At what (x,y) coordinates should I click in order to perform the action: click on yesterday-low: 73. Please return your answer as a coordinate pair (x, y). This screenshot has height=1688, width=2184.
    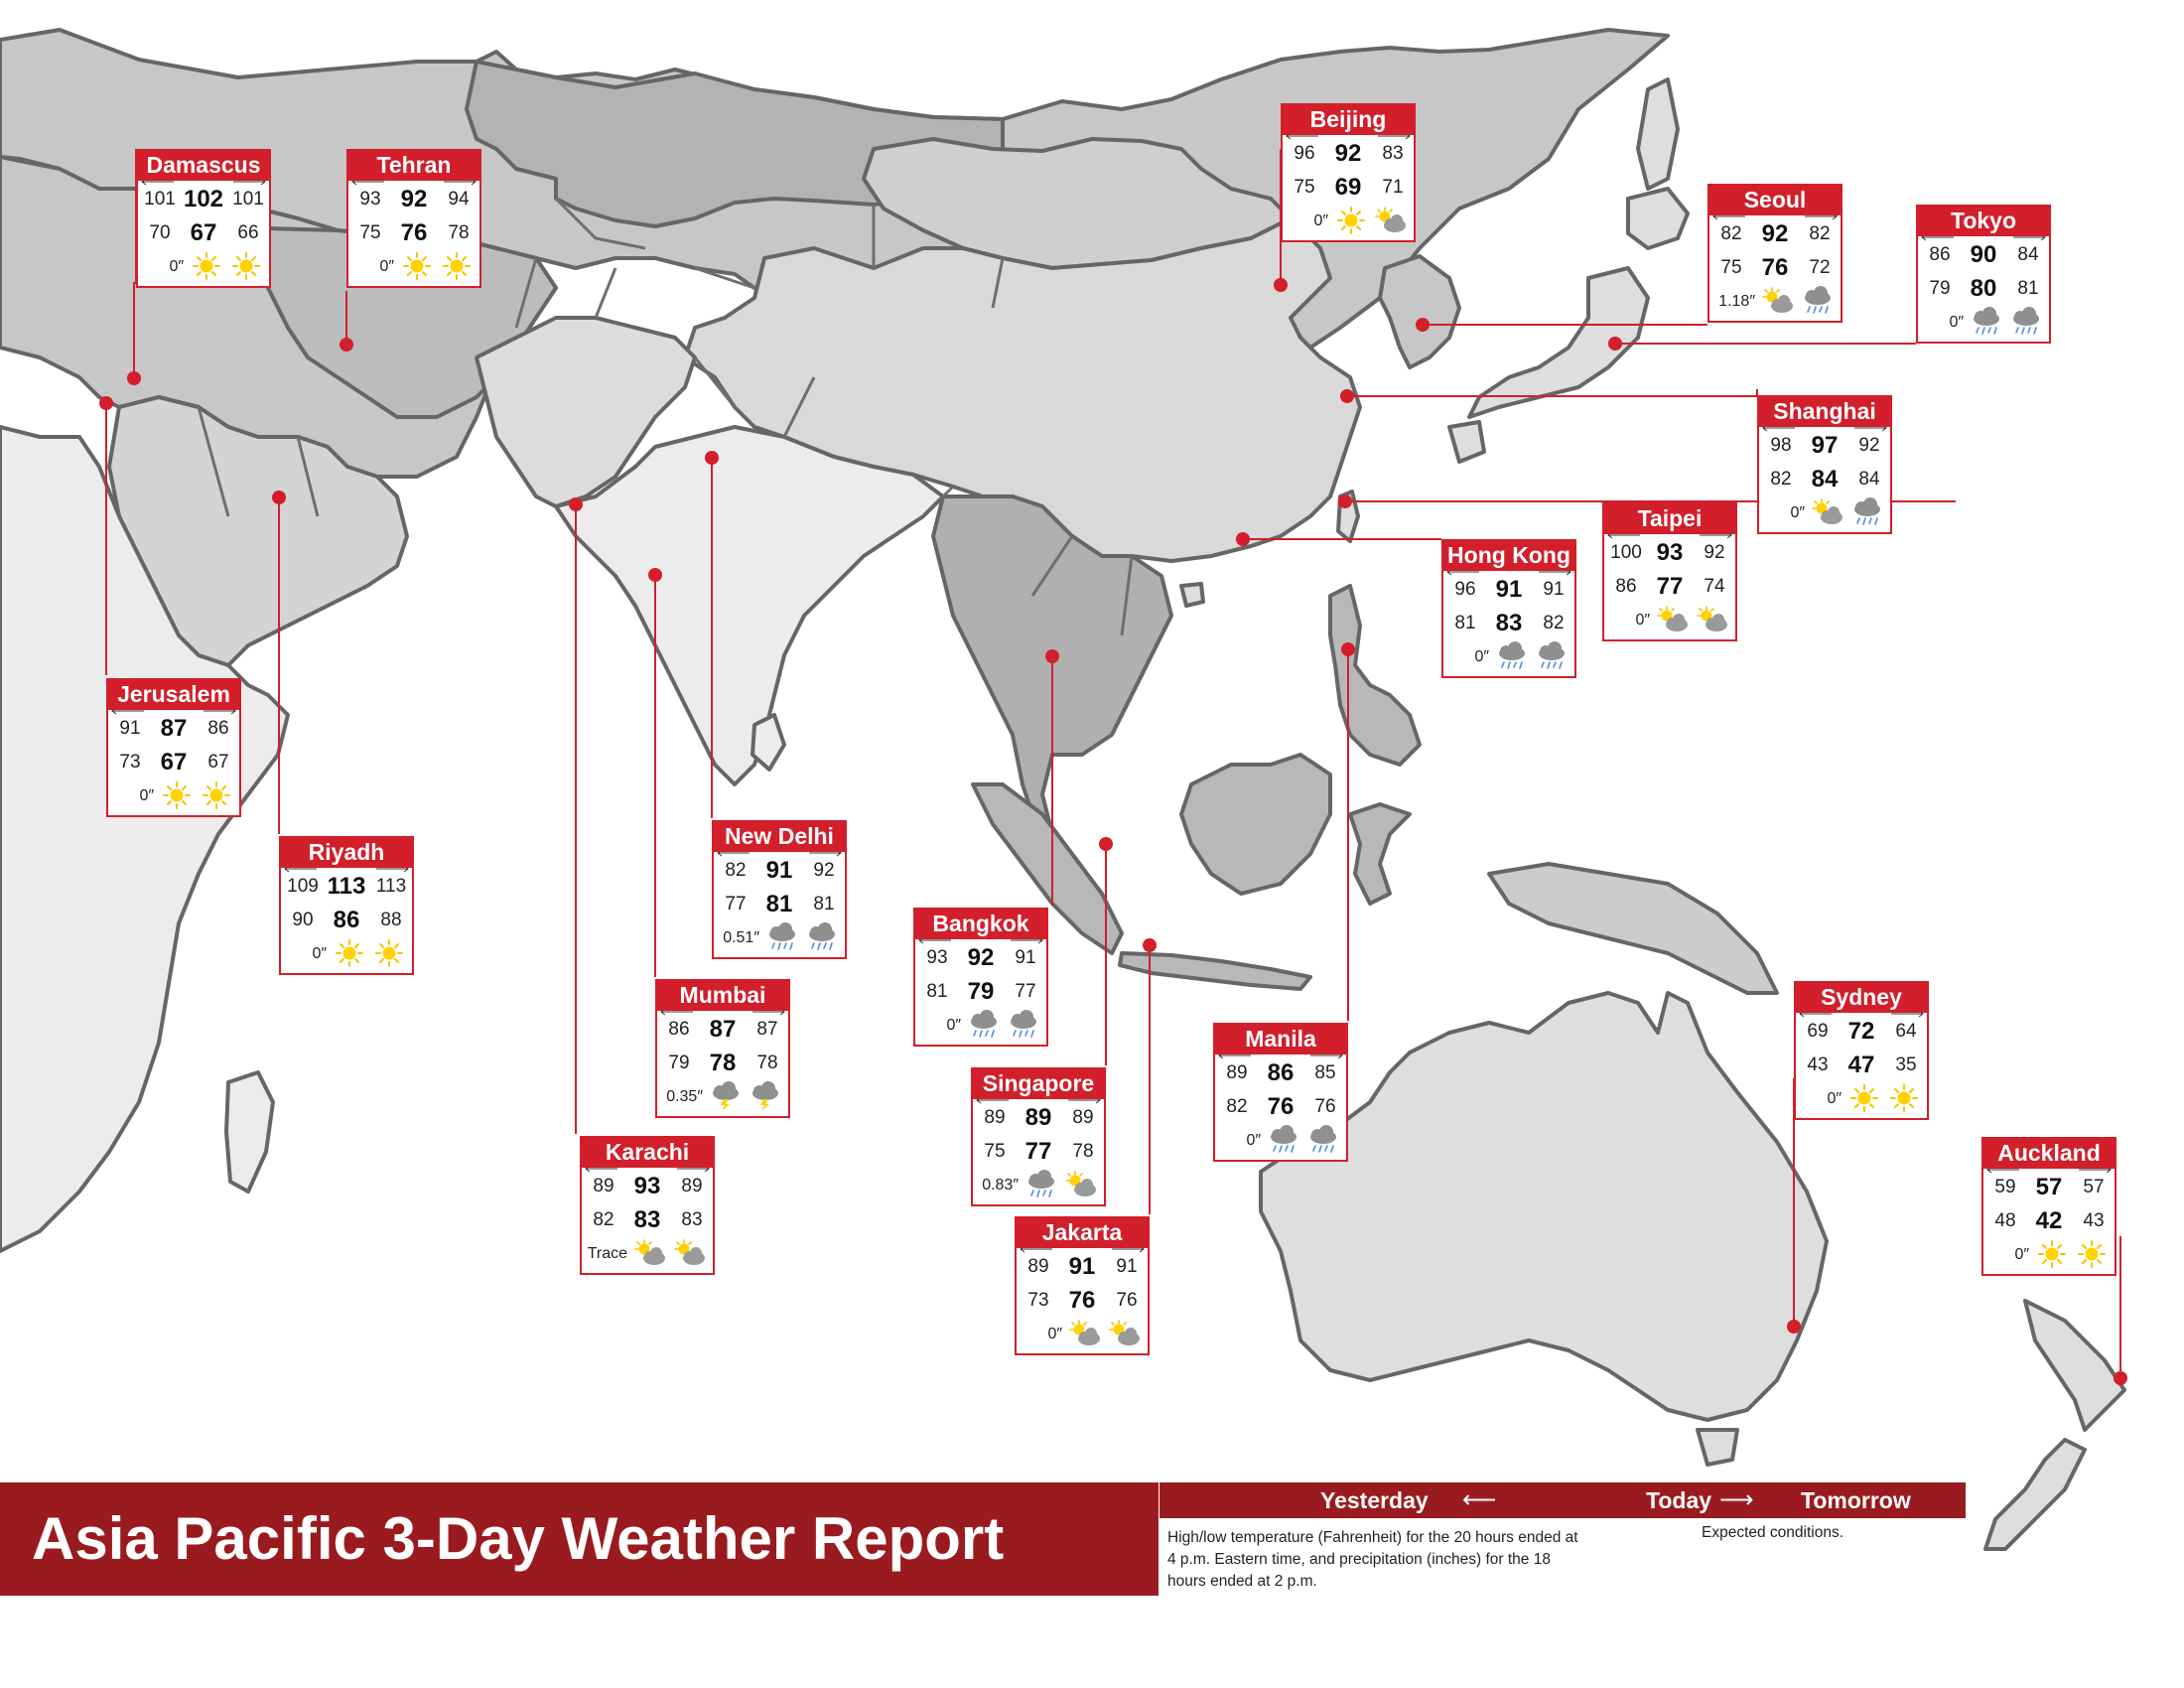
    Looking at the image, I should click on (1038, 1300).